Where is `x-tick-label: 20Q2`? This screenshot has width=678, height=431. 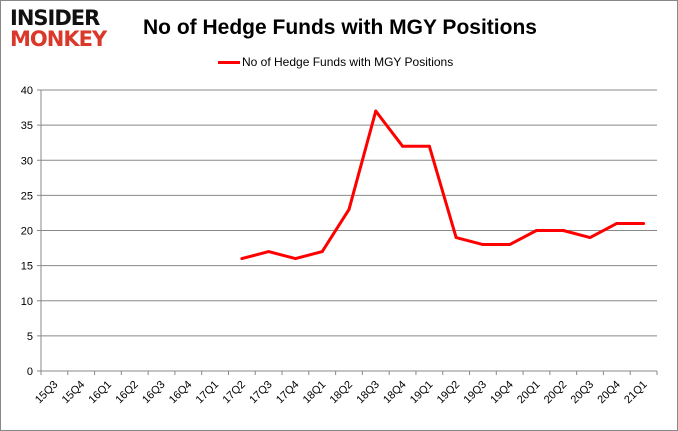
x-tick-label: 20Q2 is located at coordinates (556, 393).